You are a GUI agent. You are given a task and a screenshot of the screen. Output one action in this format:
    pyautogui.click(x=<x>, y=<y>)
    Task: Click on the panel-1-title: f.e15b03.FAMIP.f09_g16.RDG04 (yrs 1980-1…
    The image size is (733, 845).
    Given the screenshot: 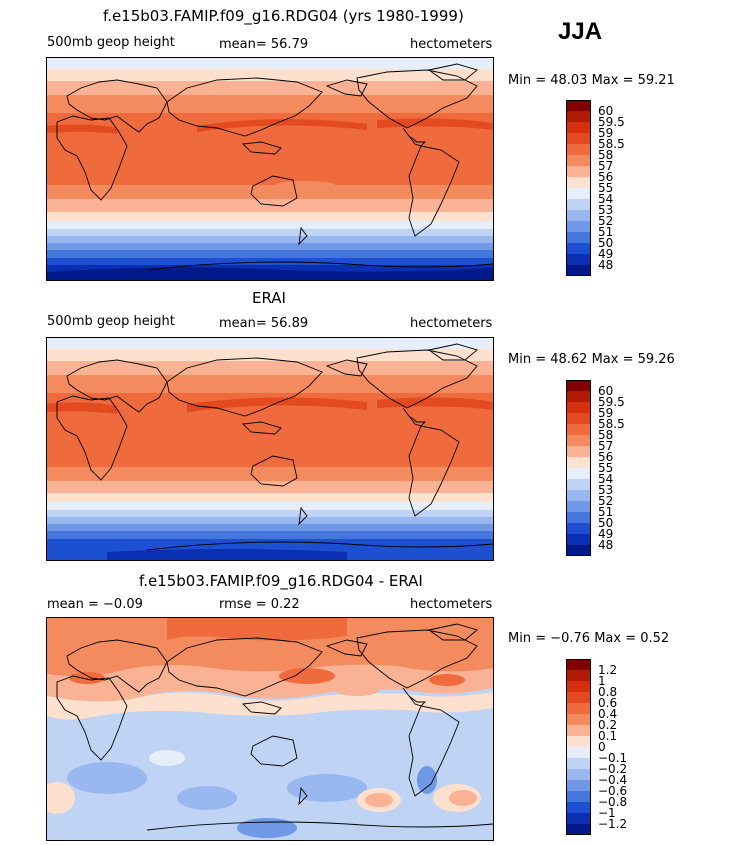 What is the action you would take?
    pyautogui.click(x=283, y=16)
    